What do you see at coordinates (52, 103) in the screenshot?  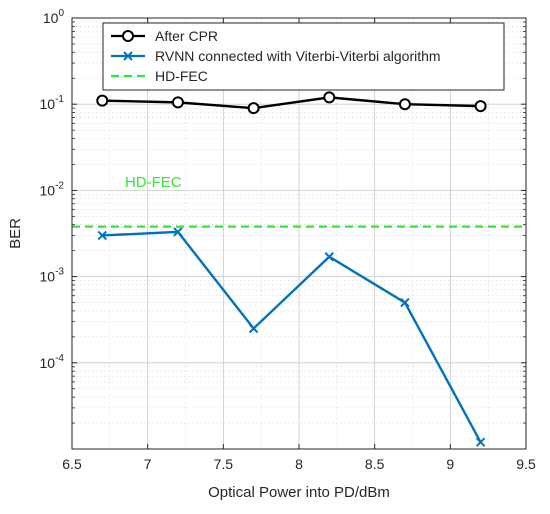 I see `y-tick-label: 10⁻¹` at bounding box center [52, 103].